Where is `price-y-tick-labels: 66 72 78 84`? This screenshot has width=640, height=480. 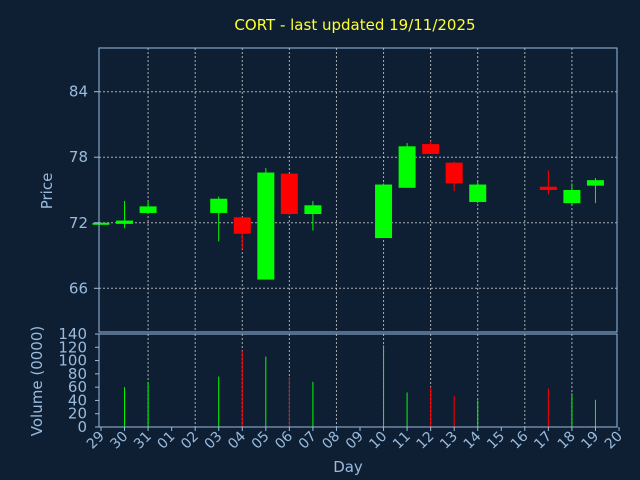 price-y-tick-labels: 66 72 78 84 is located at coordinates (84, 190).